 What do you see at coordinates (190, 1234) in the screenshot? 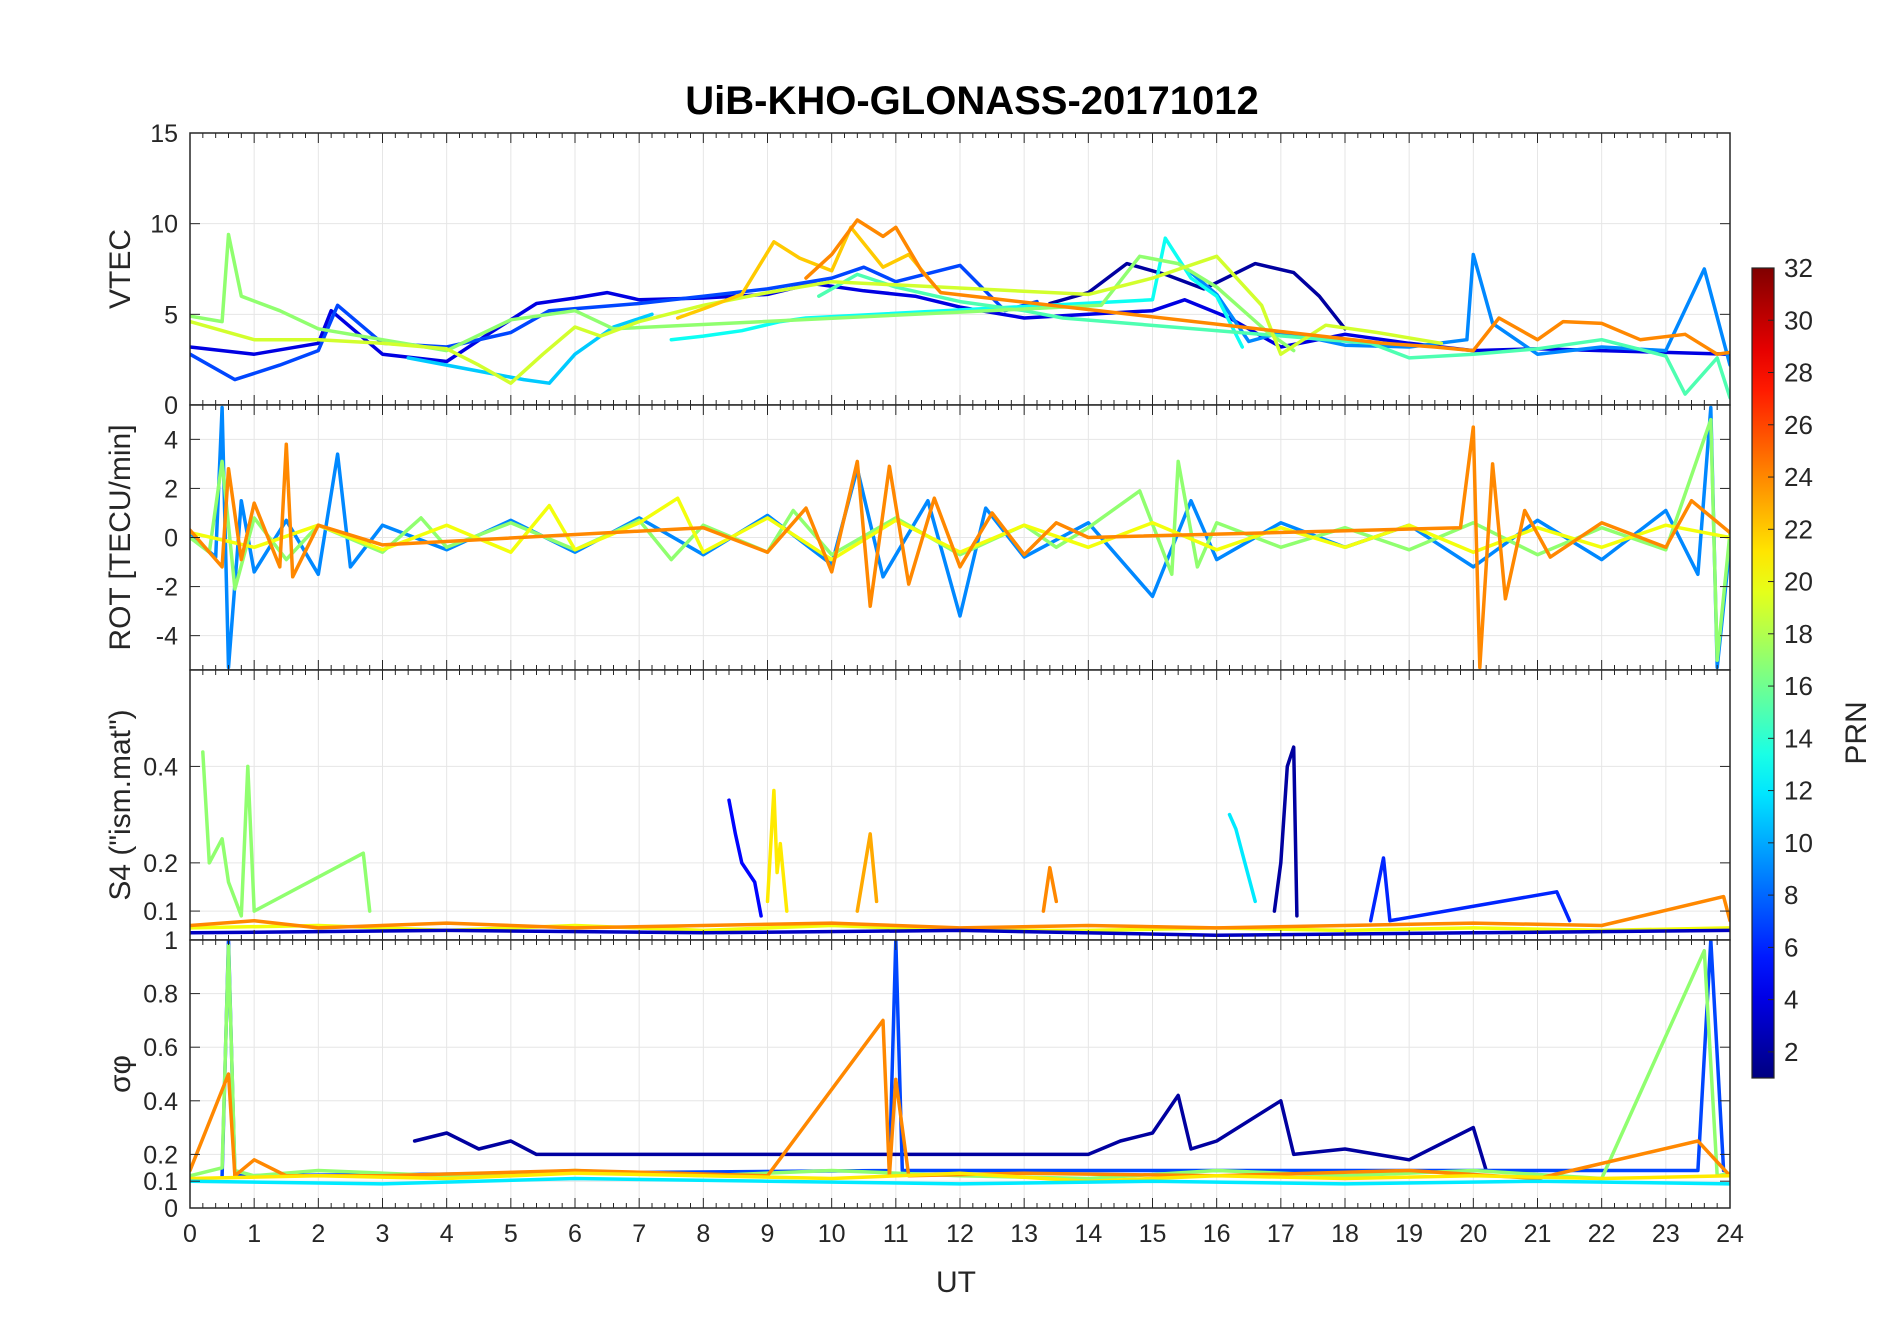
I see `x-tick-label: 0` at bounding box center [190, 1234].